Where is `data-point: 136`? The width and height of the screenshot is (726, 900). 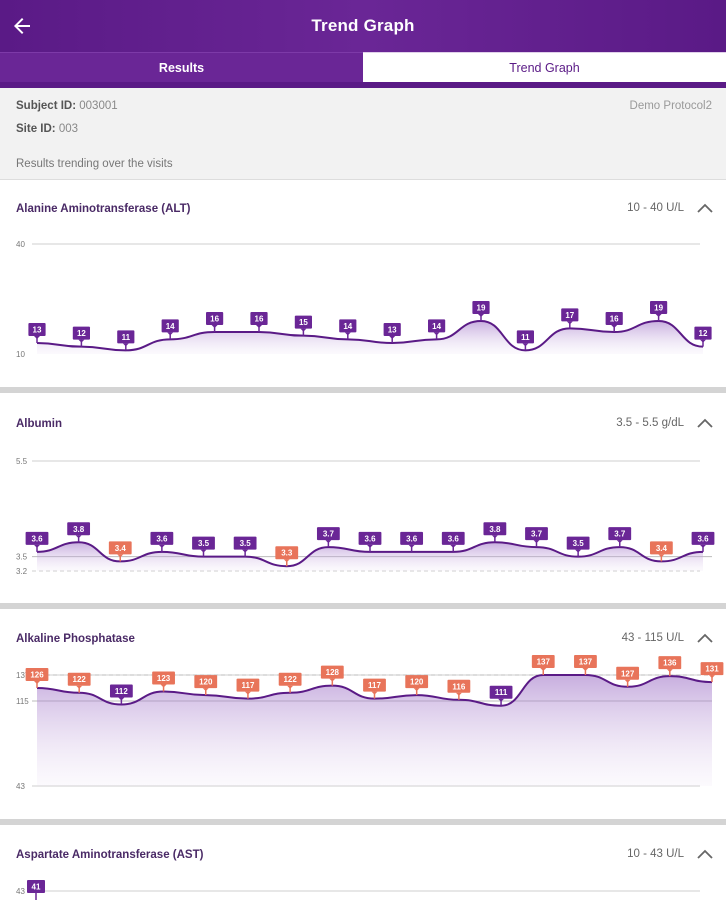
data-point: 136 is located at coordinates (670, 666).